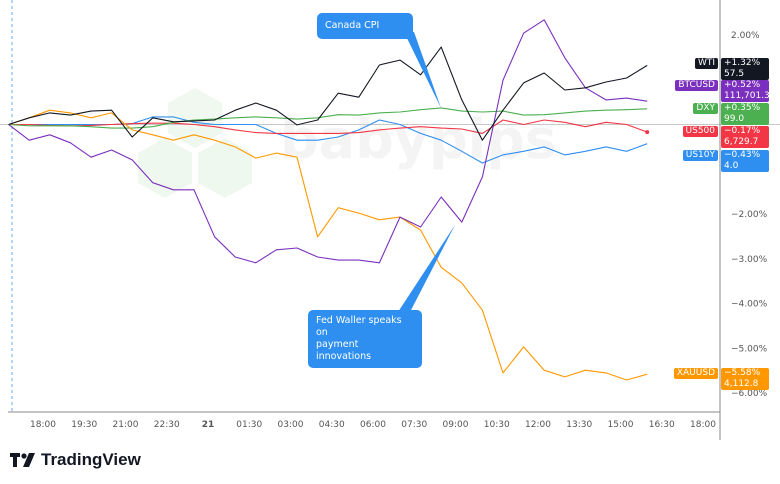  I want to click on x-tick-label: 15:00, so click(621, 425).